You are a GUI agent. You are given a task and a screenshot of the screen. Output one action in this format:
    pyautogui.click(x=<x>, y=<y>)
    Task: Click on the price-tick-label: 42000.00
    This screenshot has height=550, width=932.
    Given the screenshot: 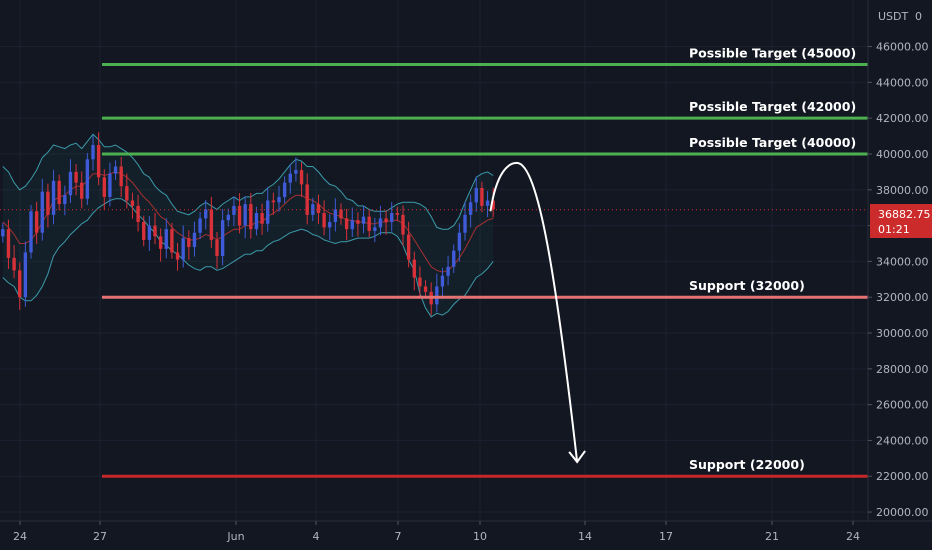 What is the action you would take?
    pyautogui.click(x=902, y=118)
    